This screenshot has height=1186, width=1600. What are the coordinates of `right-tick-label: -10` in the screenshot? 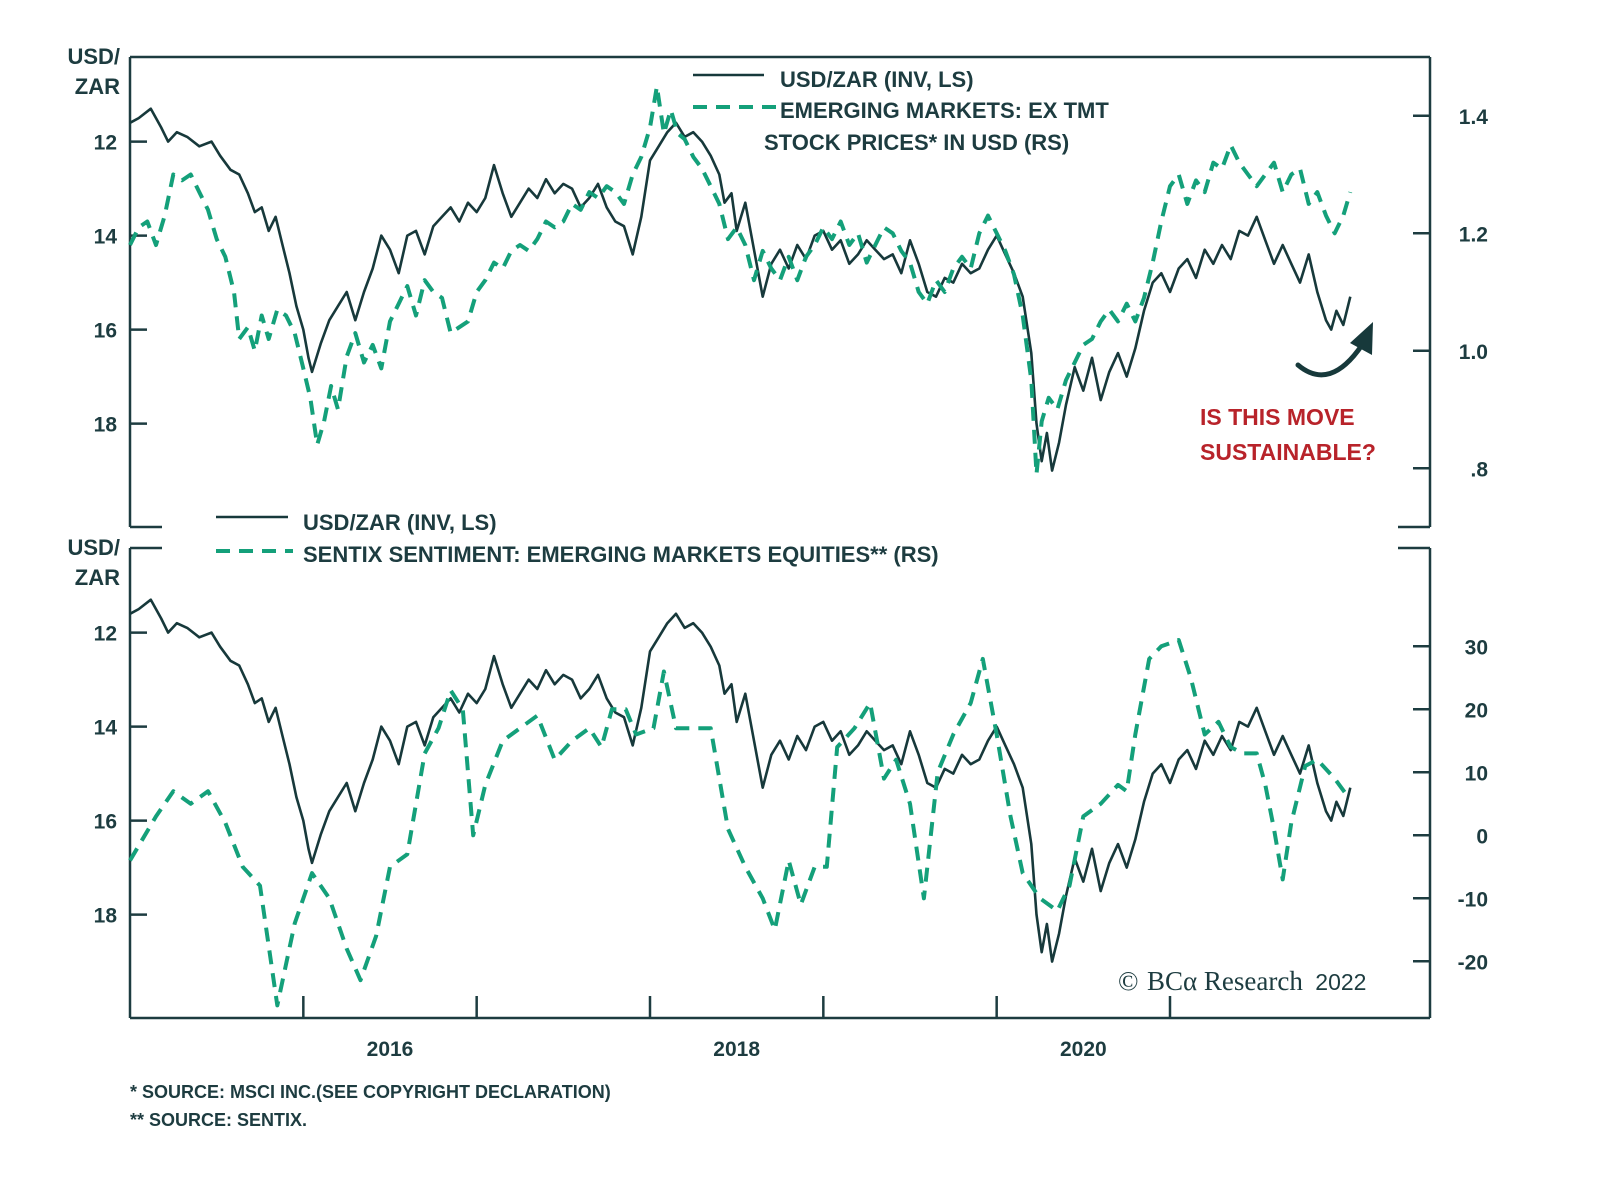 It's located at (1473, 899).